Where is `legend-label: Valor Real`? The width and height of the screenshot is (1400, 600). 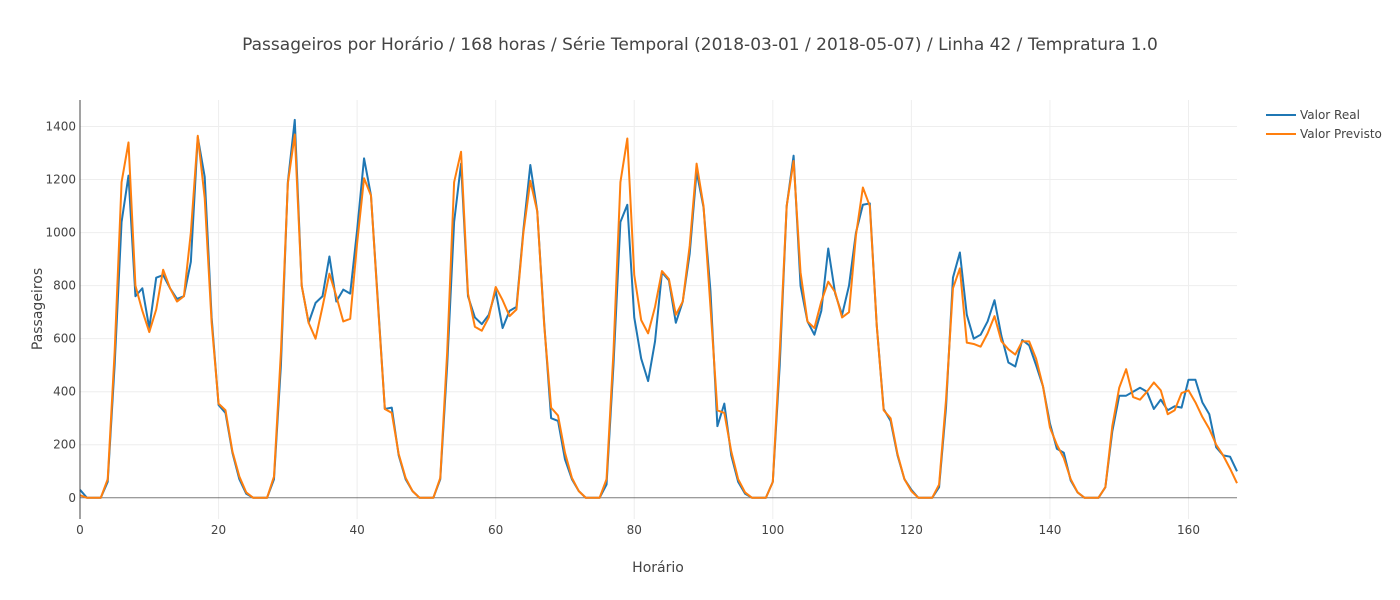
legend-label: Valor Real is located at coordinates (1330, 115).